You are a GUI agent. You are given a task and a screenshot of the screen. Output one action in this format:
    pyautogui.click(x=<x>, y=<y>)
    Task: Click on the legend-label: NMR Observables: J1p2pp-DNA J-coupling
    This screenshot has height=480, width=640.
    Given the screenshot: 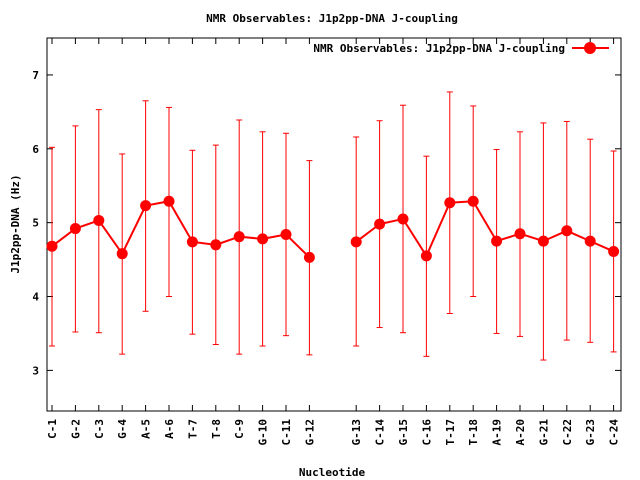 What is the action you would take?
    pyautogui.click(x=439, y=48)
    